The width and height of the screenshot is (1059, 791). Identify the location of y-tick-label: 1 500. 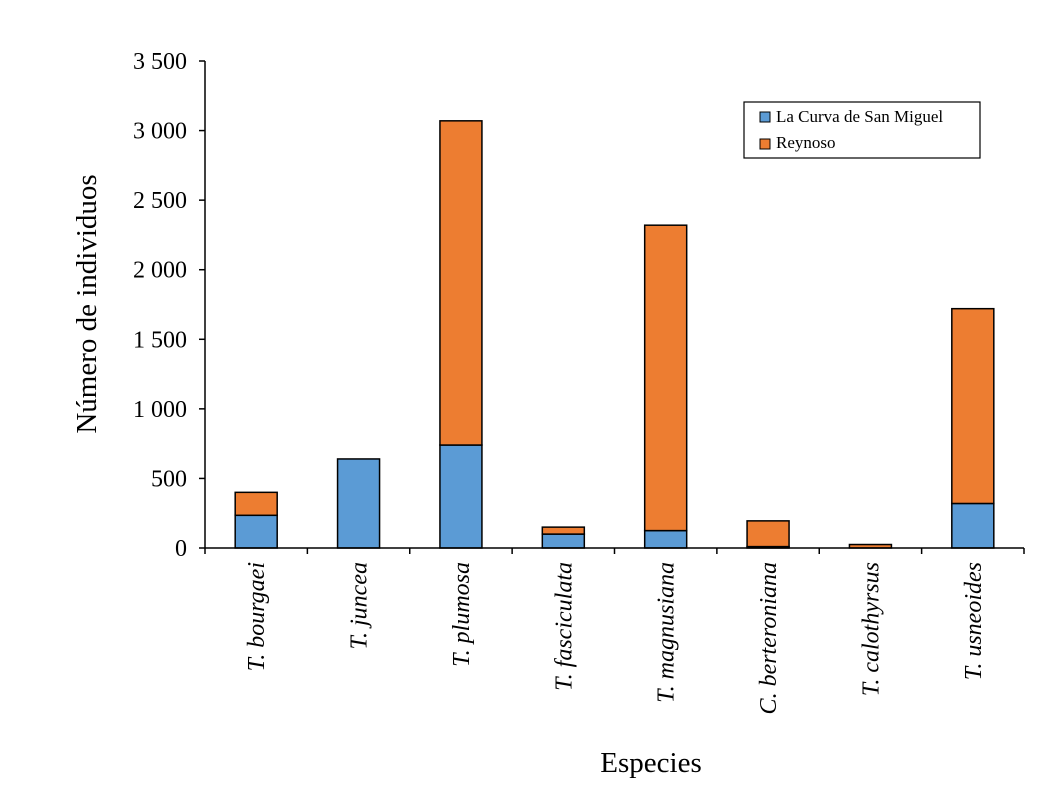
(160, 340).